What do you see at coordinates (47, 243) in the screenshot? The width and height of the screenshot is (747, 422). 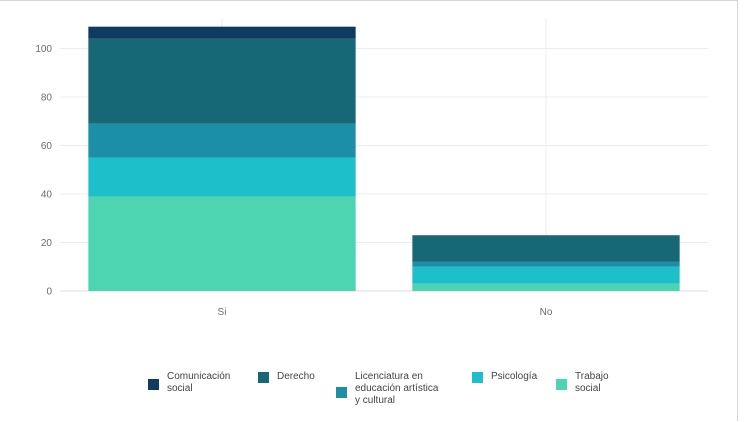 I see `y-tick-label: 20` at bounding box center [47, 243].